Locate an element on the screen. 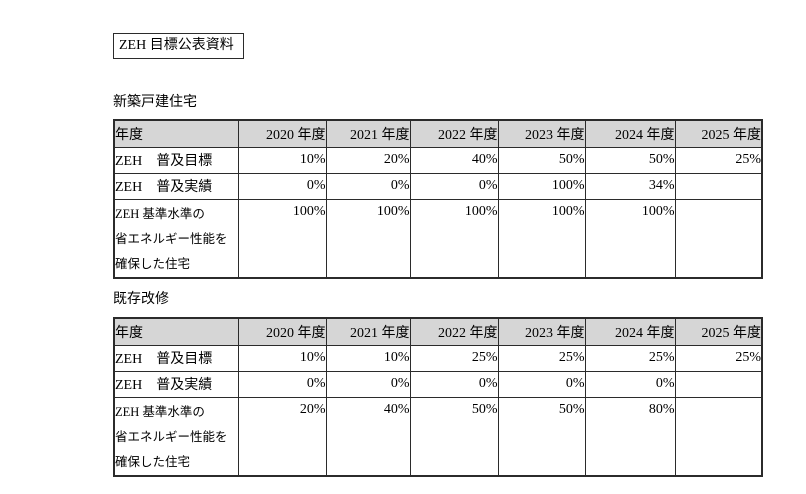  section-heading-existing-renovation: 既存改修 is located at coordinates (141, 299).